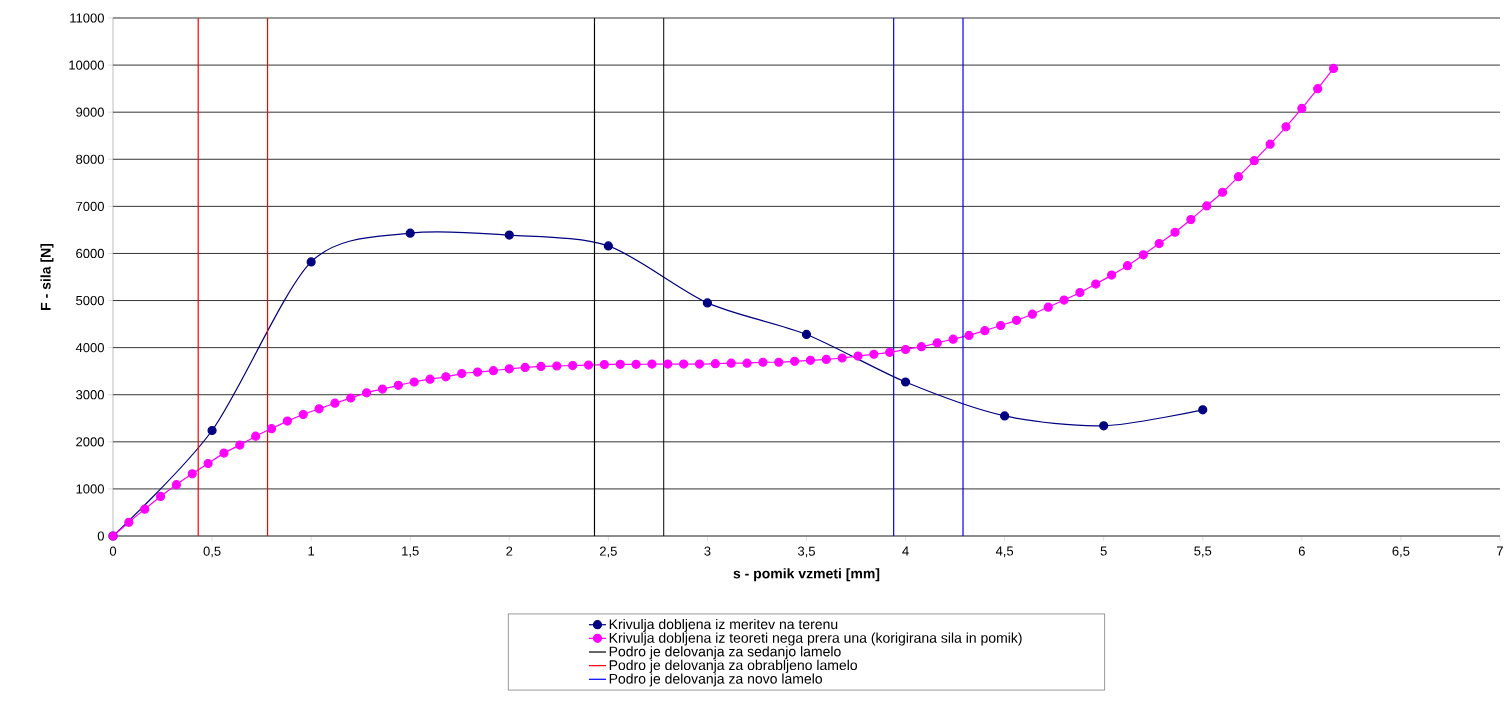  Describe the element at coordinates (90, 206) in the screenshot. I see `y-tick-label: 7000` at that location.